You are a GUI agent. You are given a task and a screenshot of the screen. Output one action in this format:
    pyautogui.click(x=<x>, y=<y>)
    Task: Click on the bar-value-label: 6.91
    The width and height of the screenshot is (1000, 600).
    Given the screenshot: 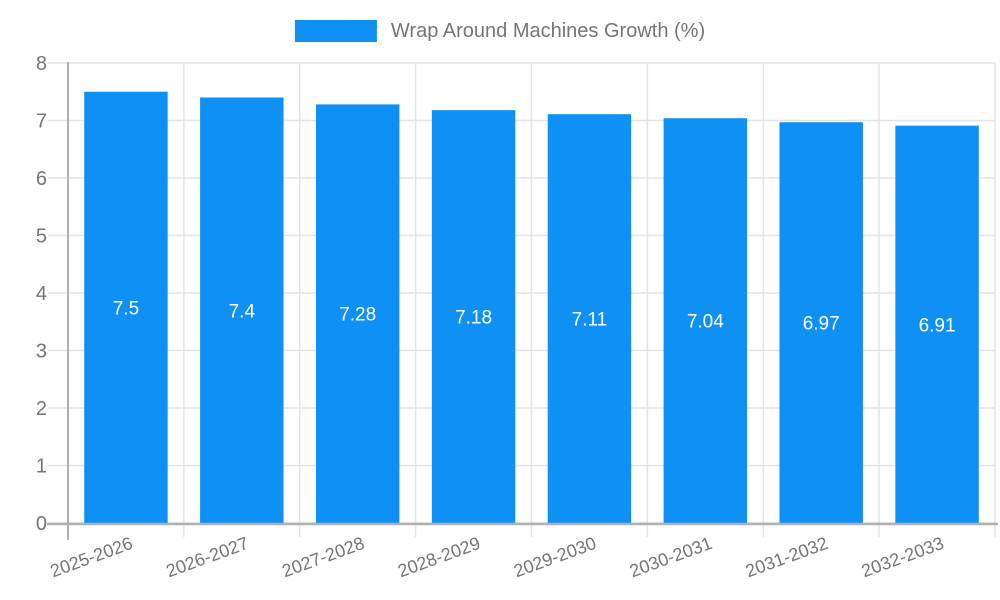 What is the action you would take?
    pyautogui.click(x=937, y=325)
    